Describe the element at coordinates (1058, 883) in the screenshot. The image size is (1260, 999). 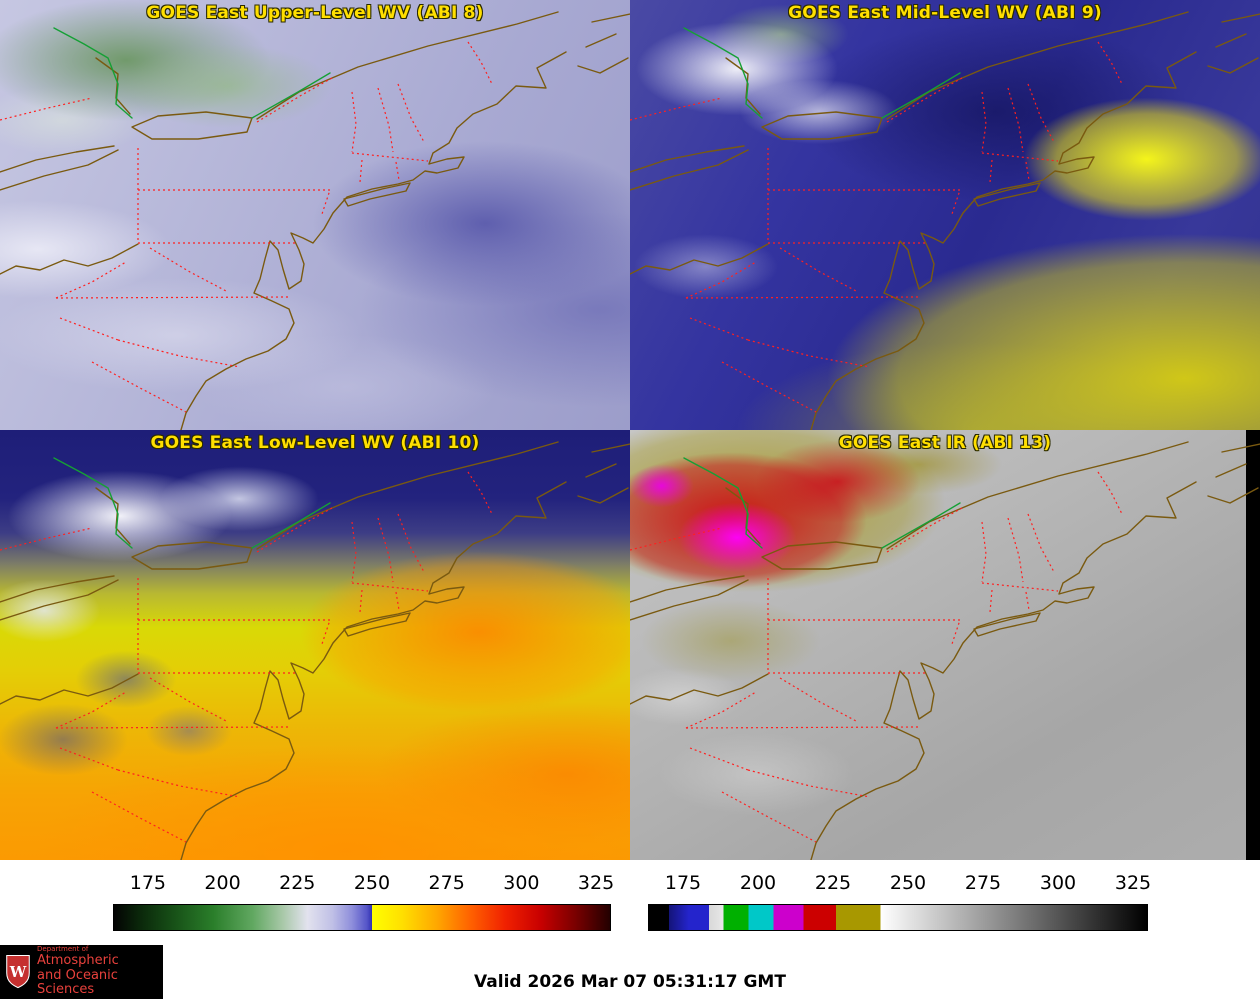
I see `ir-tick: 300` at that location.